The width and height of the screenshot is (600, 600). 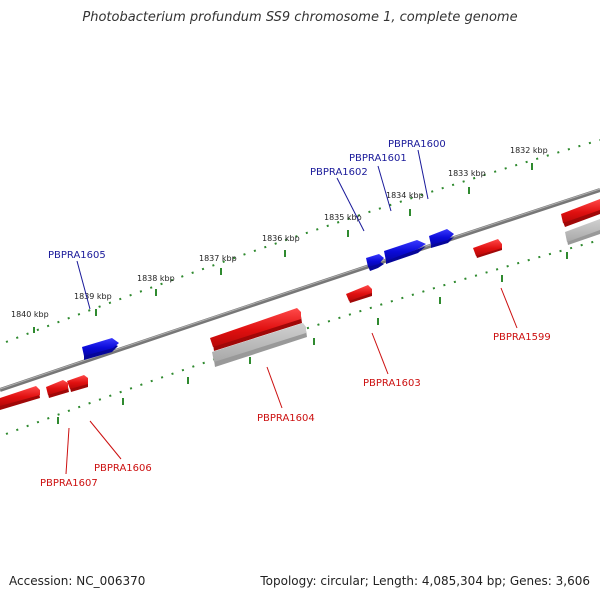 I want to click on gene-label: PBPRA1601, so click(x=378, y=158).